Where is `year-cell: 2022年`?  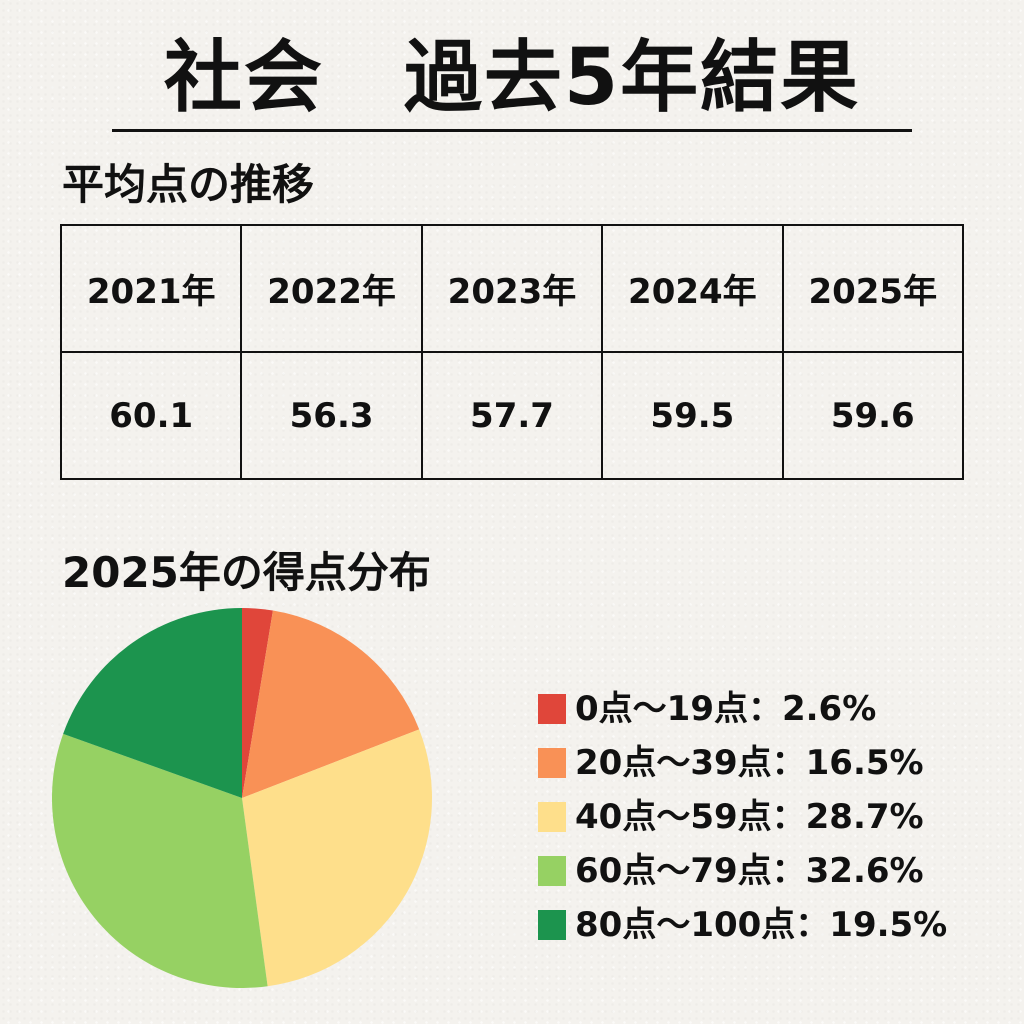 year-cell: 2022年 is located at coordinates (331, 288).